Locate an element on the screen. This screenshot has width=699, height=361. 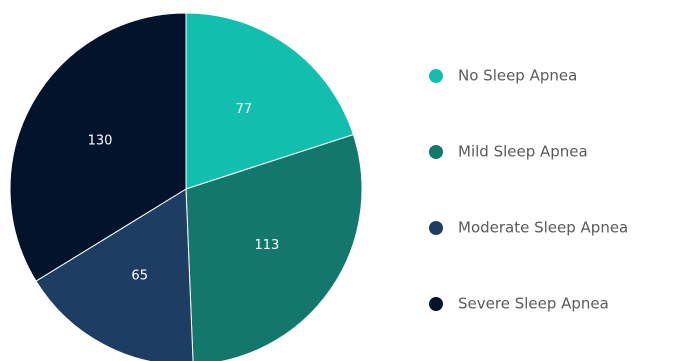
legend-item-no-sleep-apnea: No Sleep Apnea is located at coordinates (503, 76).